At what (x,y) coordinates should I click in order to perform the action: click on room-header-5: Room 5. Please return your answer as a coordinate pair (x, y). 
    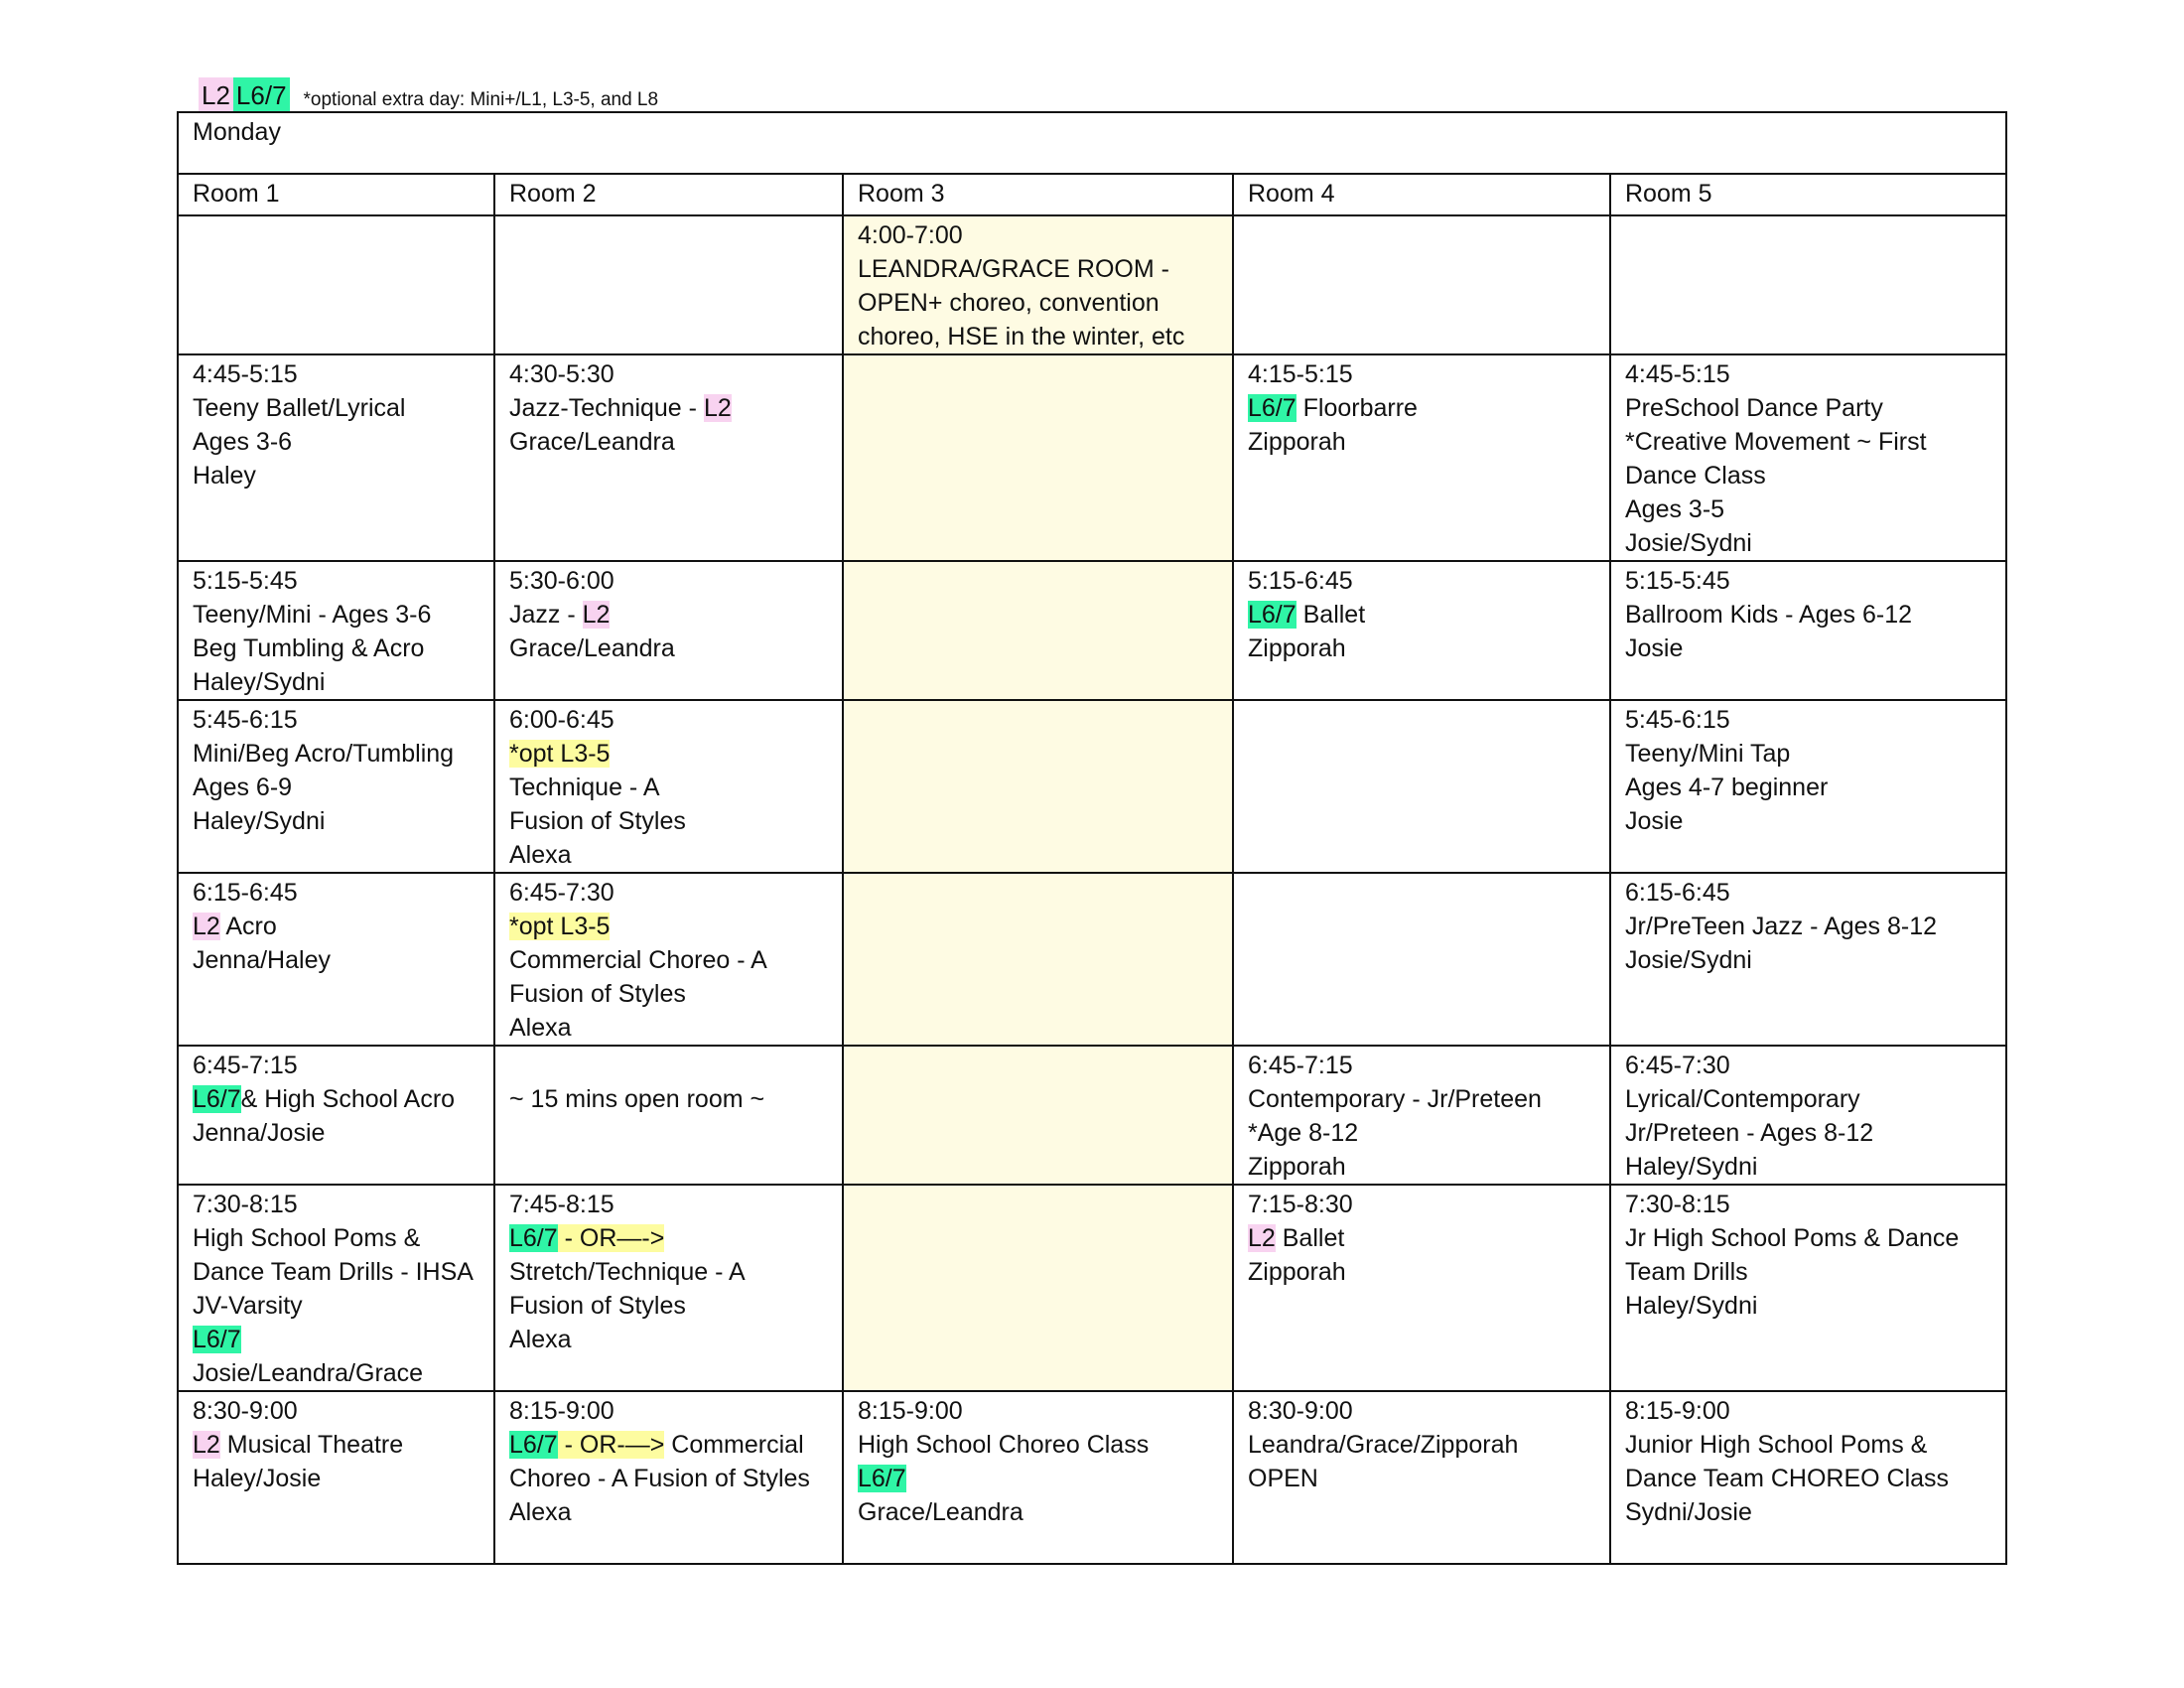
    Looking at the image, I should click on (1808, 194).